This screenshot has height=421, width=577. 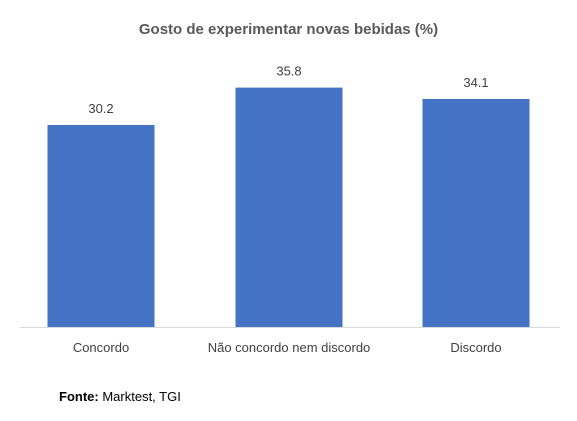 What do you see at coordinates (289, 347) in the screenshot?
I see `category-label-1: Não concordo nem discordo` at bounding box center [289, 347].